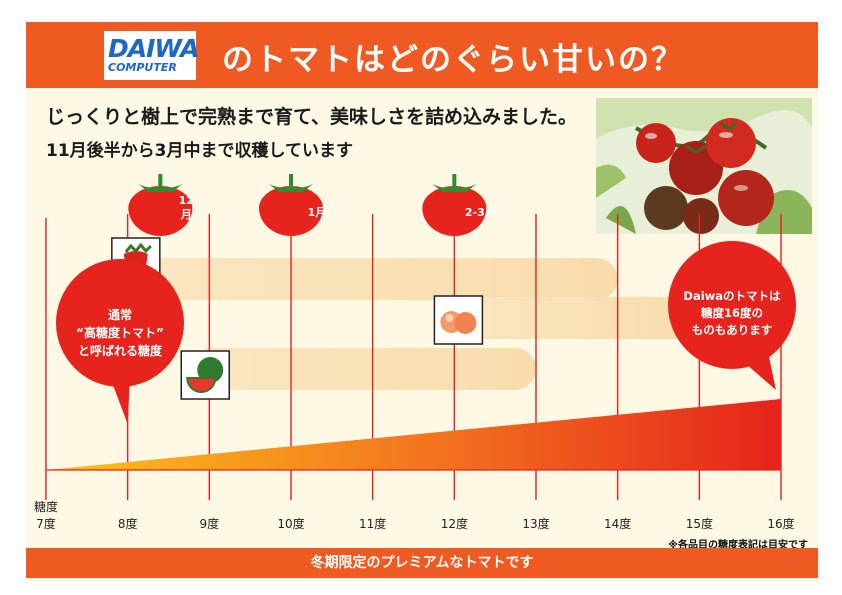 The image size is (842, 595). I want to click on intro-line-2: 11月後半から3月中まで収穫しています, so click(199, 151).